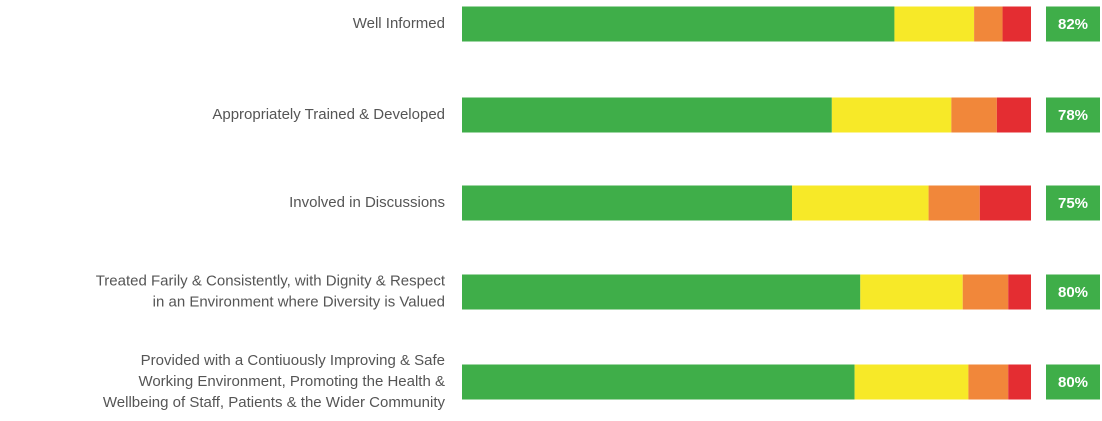  I want to click on category-line: Well Informed, so click(399, 23).